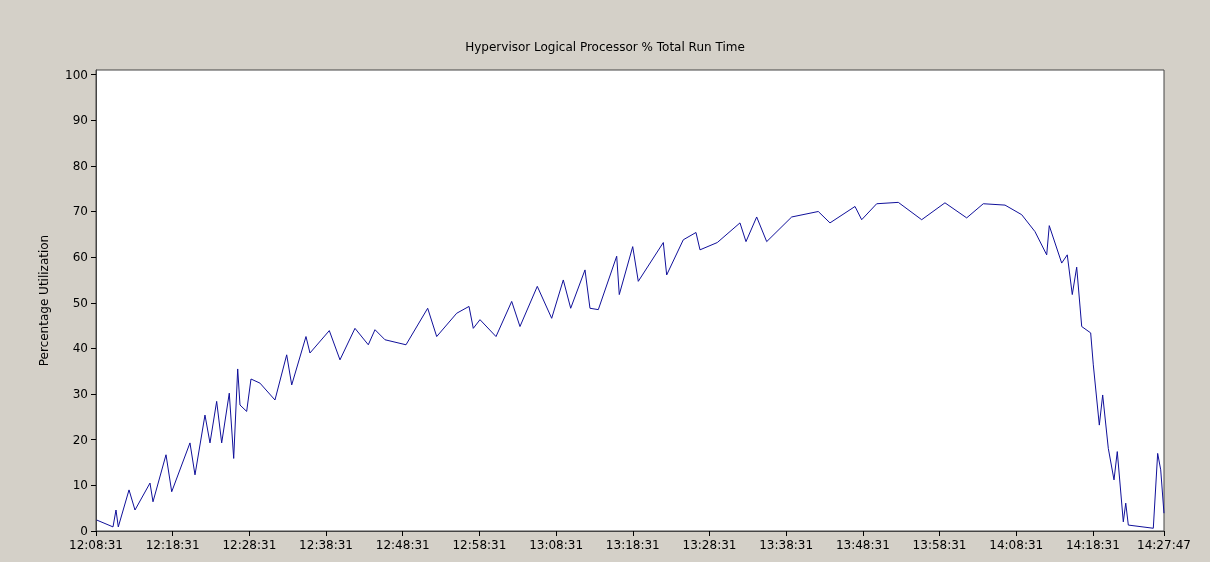  Describe the element at coordinates (96, 545) in the screenshot. I see `x-tick-label: 12:08:31` at that location.